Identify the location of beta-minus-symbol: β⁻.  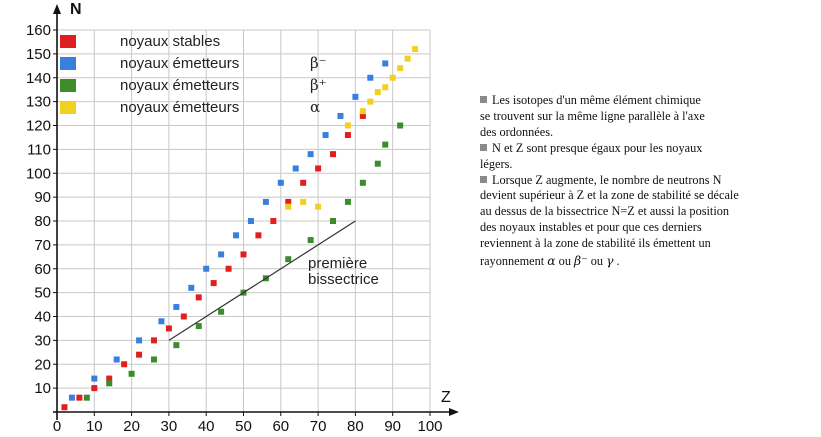
(581, 261).